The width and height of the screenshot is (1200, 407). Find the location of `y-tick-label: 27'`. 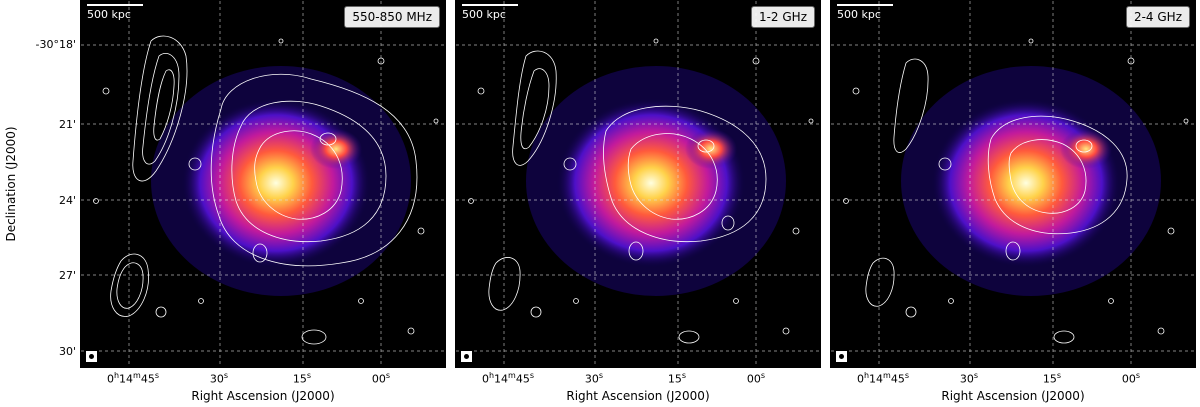

y-tick-label: 27' is located at coordinates (67, 275).